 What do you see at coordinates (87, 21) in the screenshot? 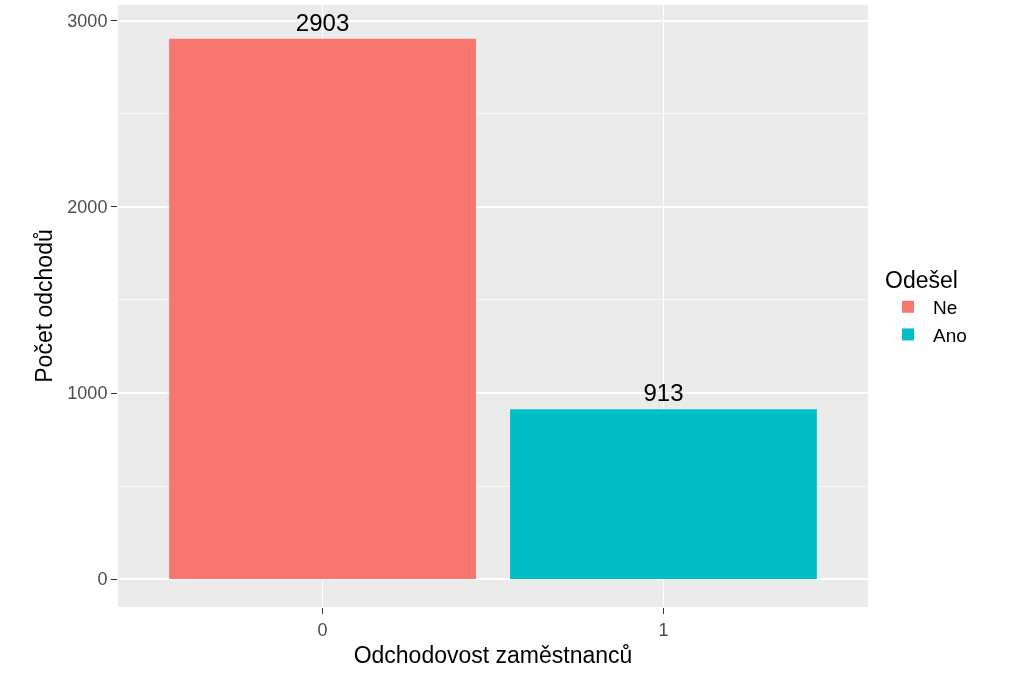
I see `y-tick-label: 3000` at bounding box center [87, 21].